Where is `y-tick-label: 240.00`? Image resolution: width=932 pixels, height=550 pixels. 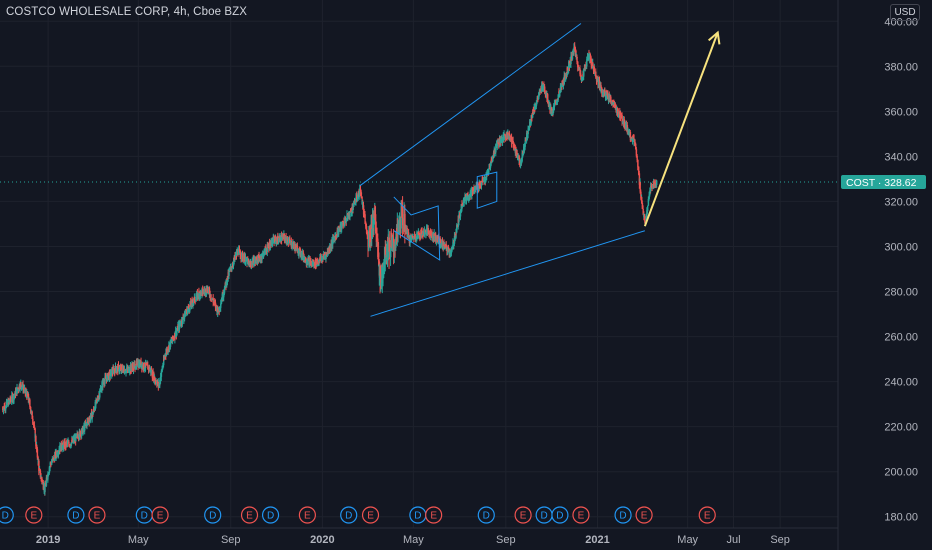 y-tick-label: 240.00 is located at coordinates (901, 383).